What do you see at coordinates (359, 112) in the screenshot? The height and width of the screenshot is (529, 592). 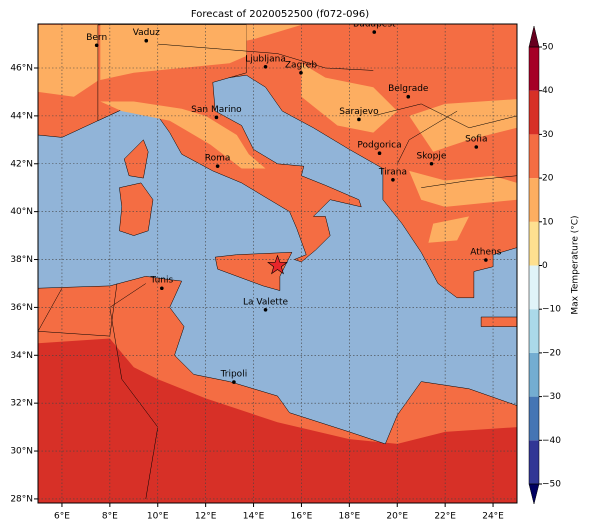 I see `city-label: Sarajevo` at bounding box center [359, 112].